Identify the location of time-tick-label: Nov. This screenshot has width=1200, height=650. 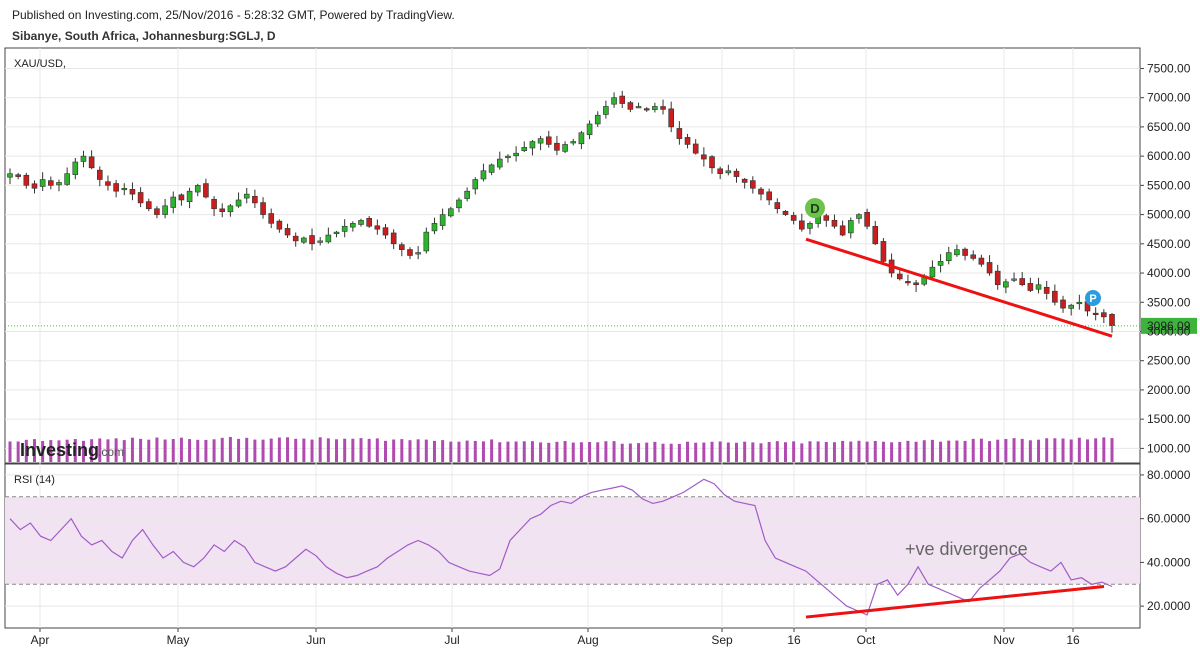
(1003, 640).